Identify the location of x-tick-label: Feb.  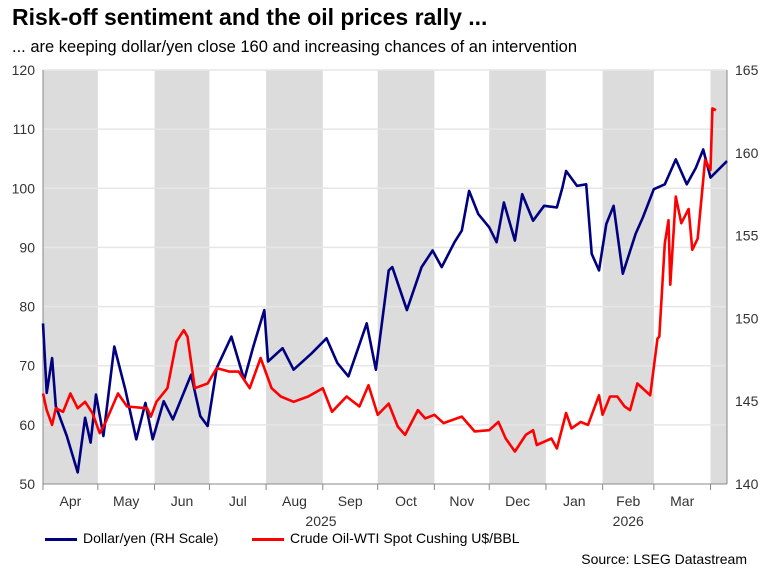
(628, 501).